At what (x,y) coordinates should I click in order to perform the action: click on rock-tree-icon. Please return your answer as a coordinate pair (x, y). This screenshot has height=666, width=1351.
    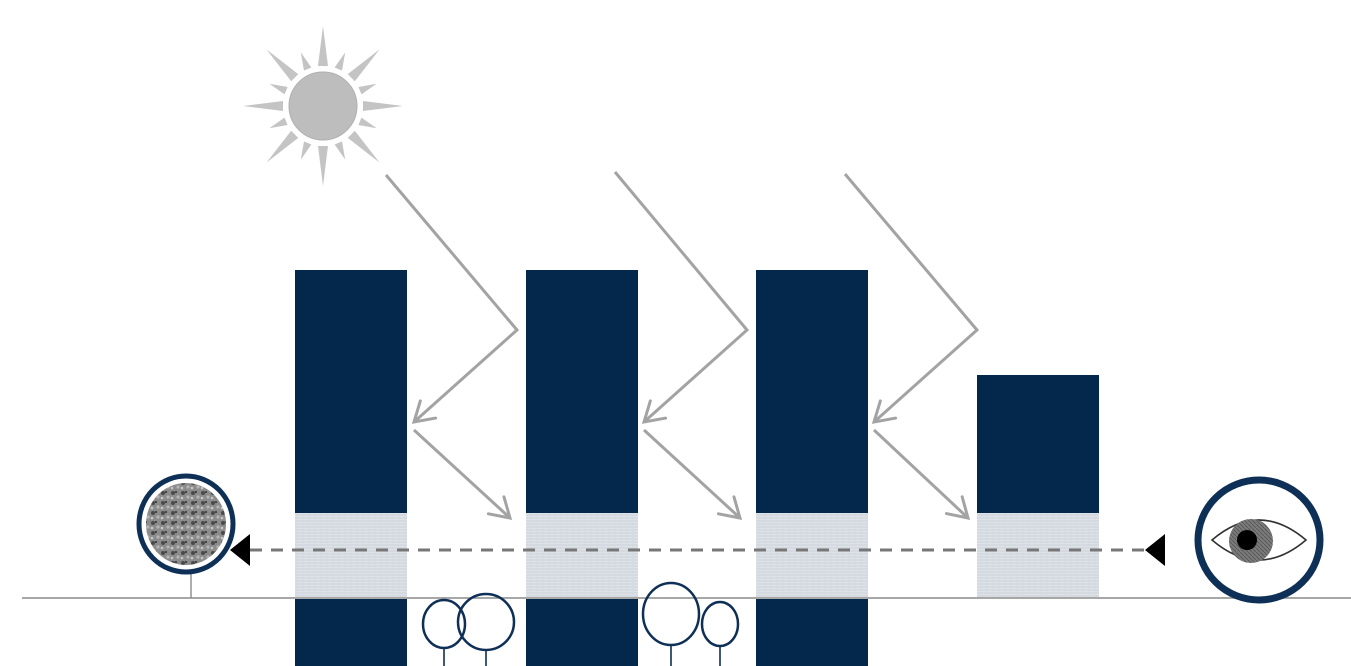
    Looking at the image, I should click on (186, 535).